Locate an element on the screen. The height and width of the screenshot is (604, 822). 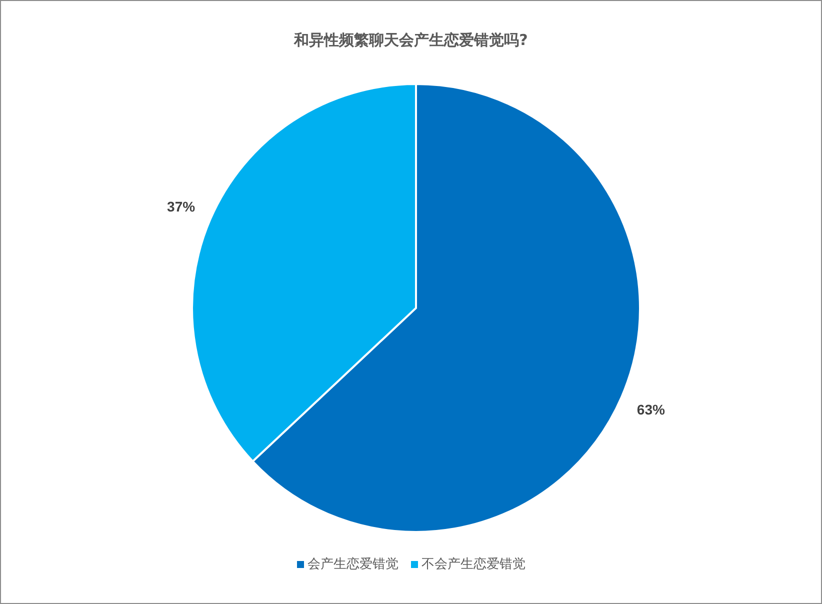
chart-title: 和异性频繁聊天会产生恋爱错觉吗? is located at coordinates (410, 40).